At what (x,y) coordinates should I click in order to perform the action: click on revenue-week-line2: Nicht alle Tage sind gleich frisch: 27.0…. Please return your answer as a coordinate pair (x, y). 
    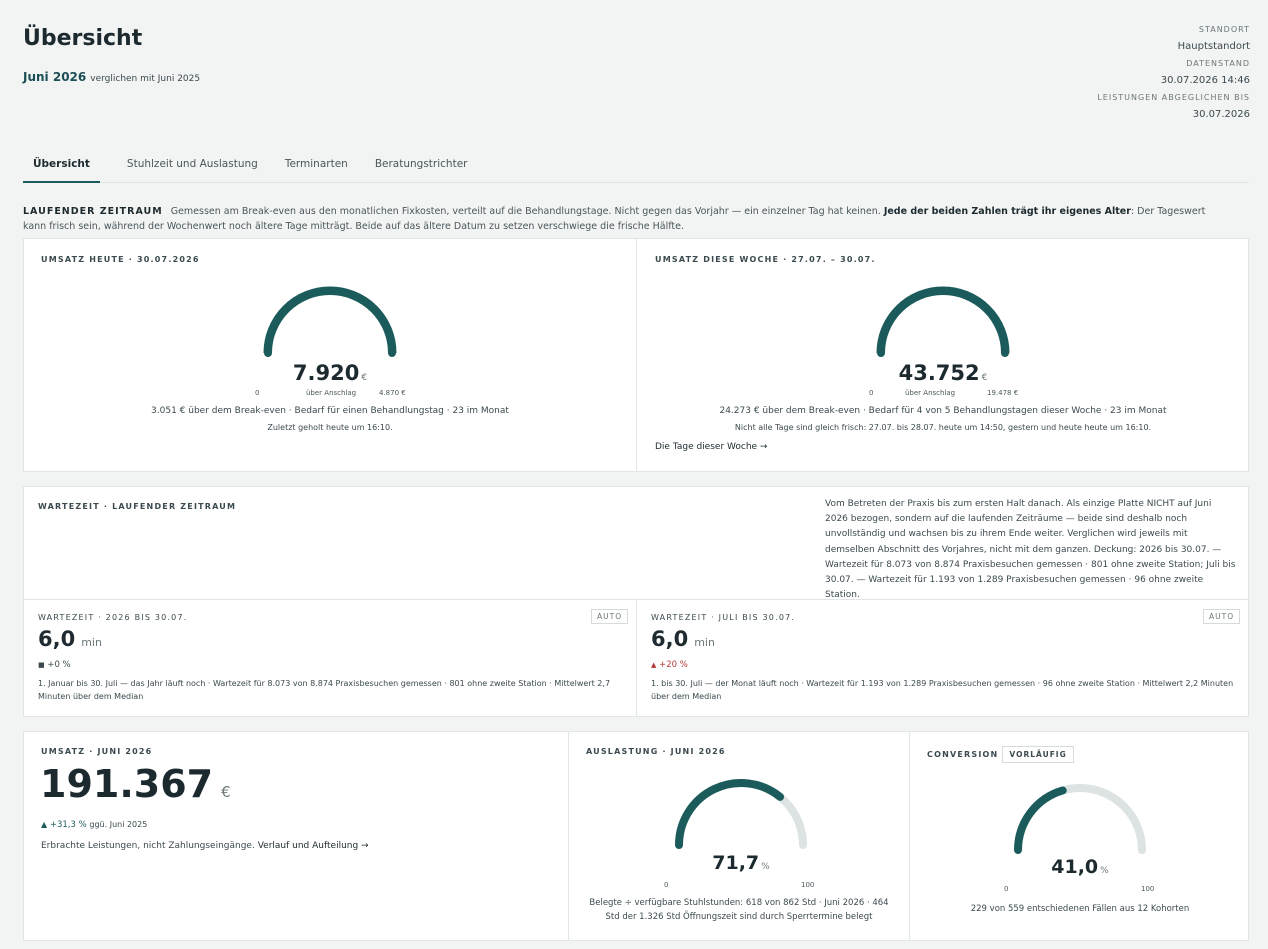
    Looking at the image, I should click on (943, 427).